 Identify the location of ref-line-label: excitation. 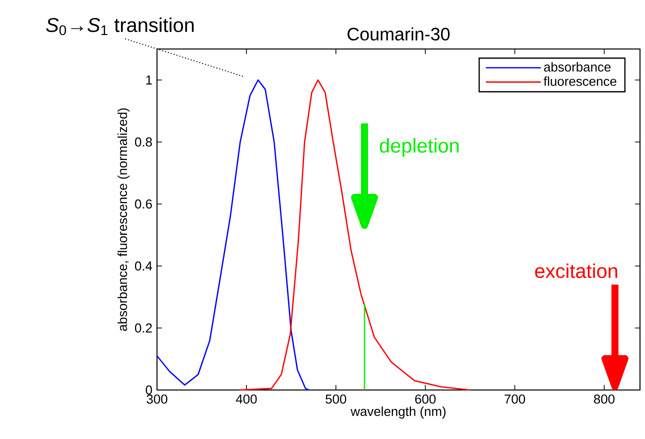
(576, 270).